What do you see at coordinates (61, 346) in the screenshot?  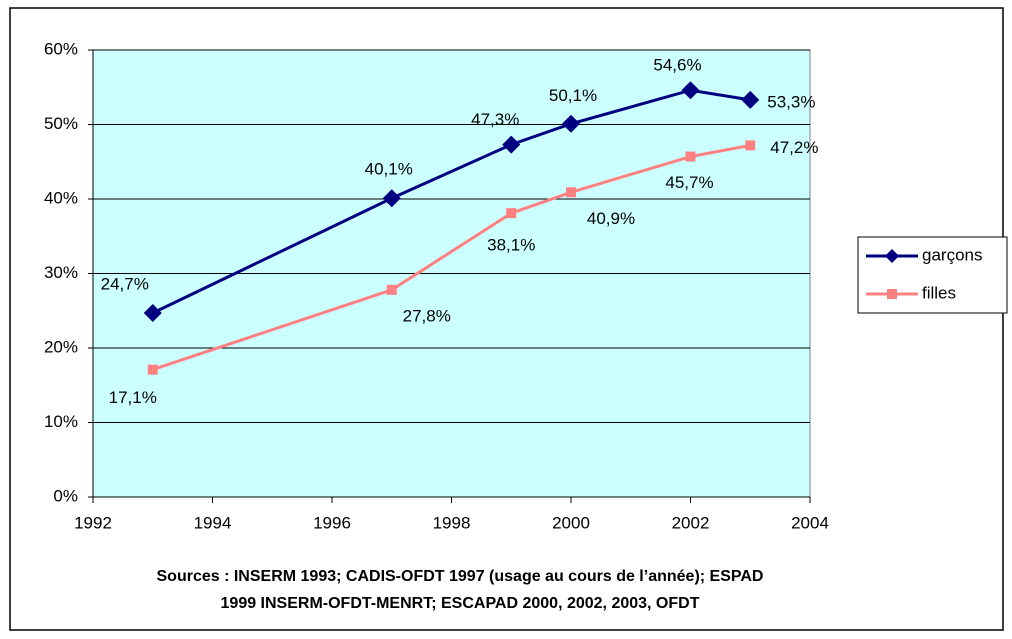 I see `y-tick-label: 20%` at bounding box center [61, 346].